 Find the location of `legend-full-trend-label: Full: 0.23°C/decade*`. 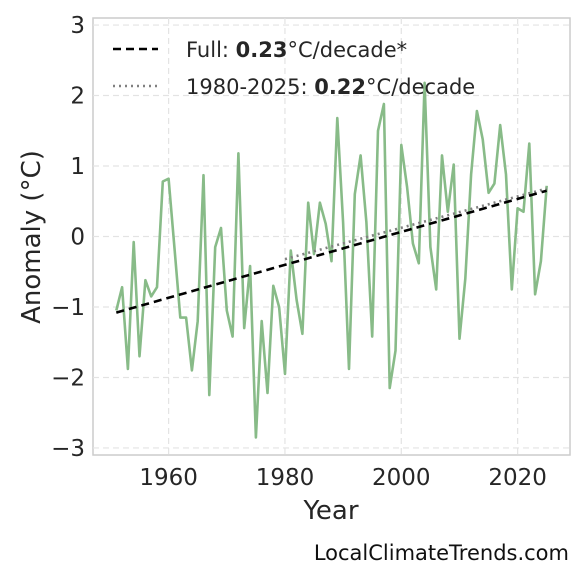

legend-full-trend-label: Full: 0.23°C/decade* is located at coordinates (296, 50).